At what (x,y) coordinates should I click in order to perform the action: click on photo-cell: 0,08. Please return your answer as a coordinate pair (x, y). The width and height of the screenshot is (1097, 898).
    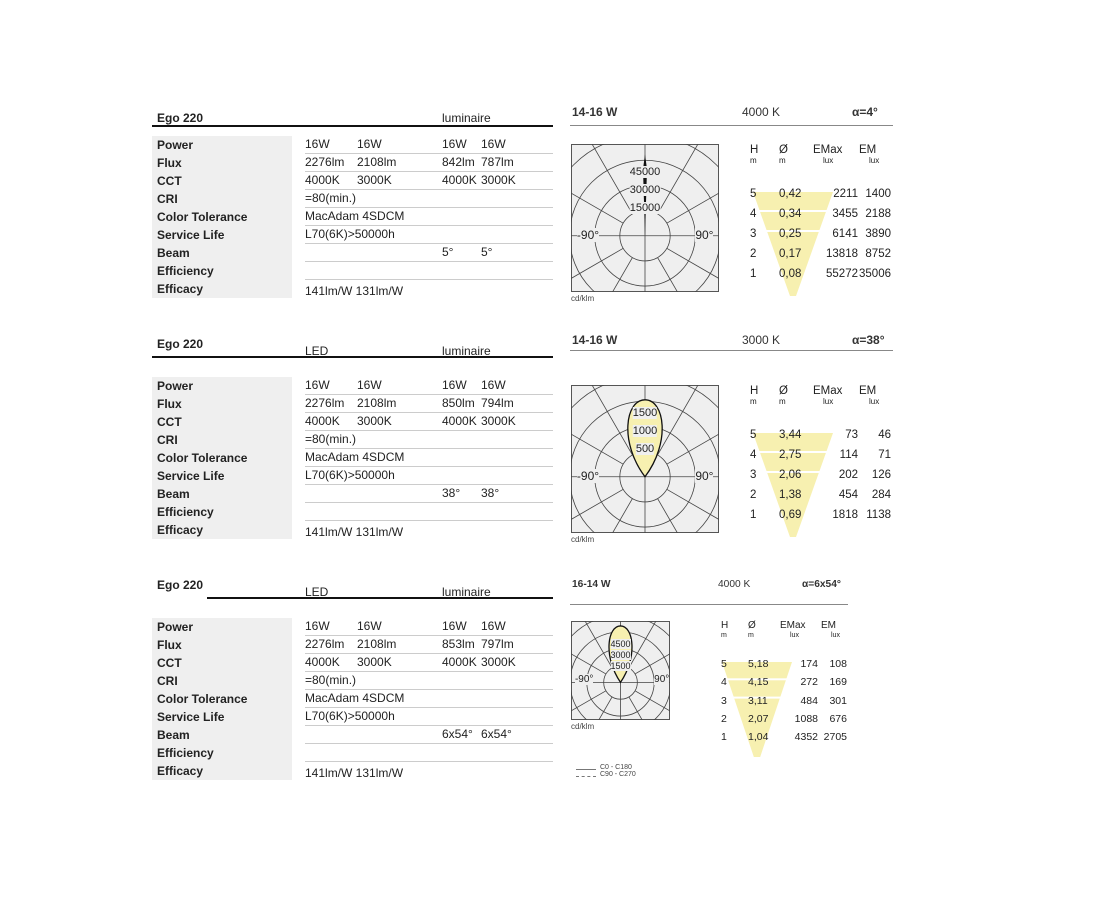
    Looking at the image, I should click on (790, 274).